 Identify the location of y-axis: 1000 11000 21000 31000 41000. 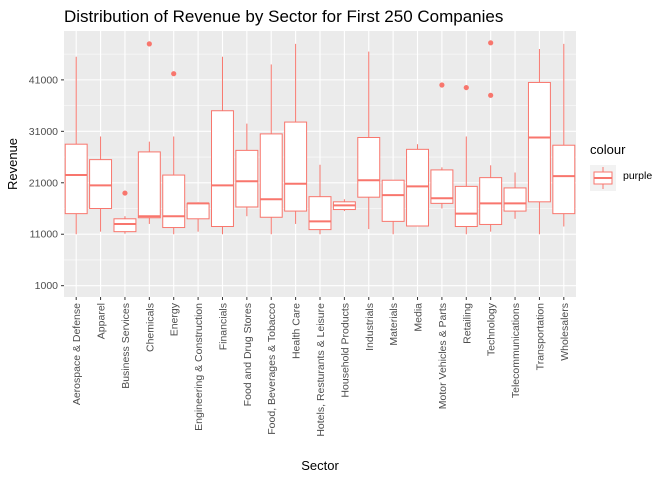
(46, 183).